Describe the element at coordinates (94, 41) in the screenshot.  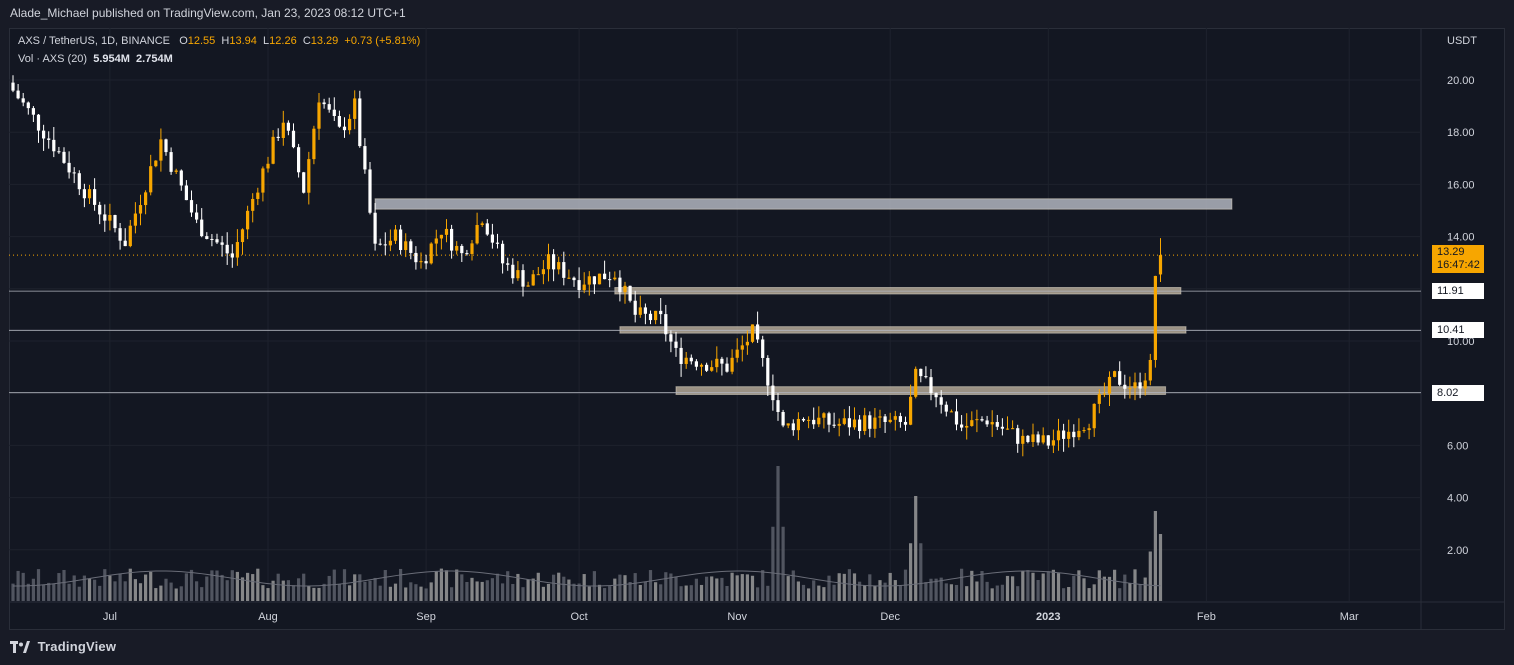
I see `symbol-name: AXS / TetherUS, 1D, BINANCE` at that location.